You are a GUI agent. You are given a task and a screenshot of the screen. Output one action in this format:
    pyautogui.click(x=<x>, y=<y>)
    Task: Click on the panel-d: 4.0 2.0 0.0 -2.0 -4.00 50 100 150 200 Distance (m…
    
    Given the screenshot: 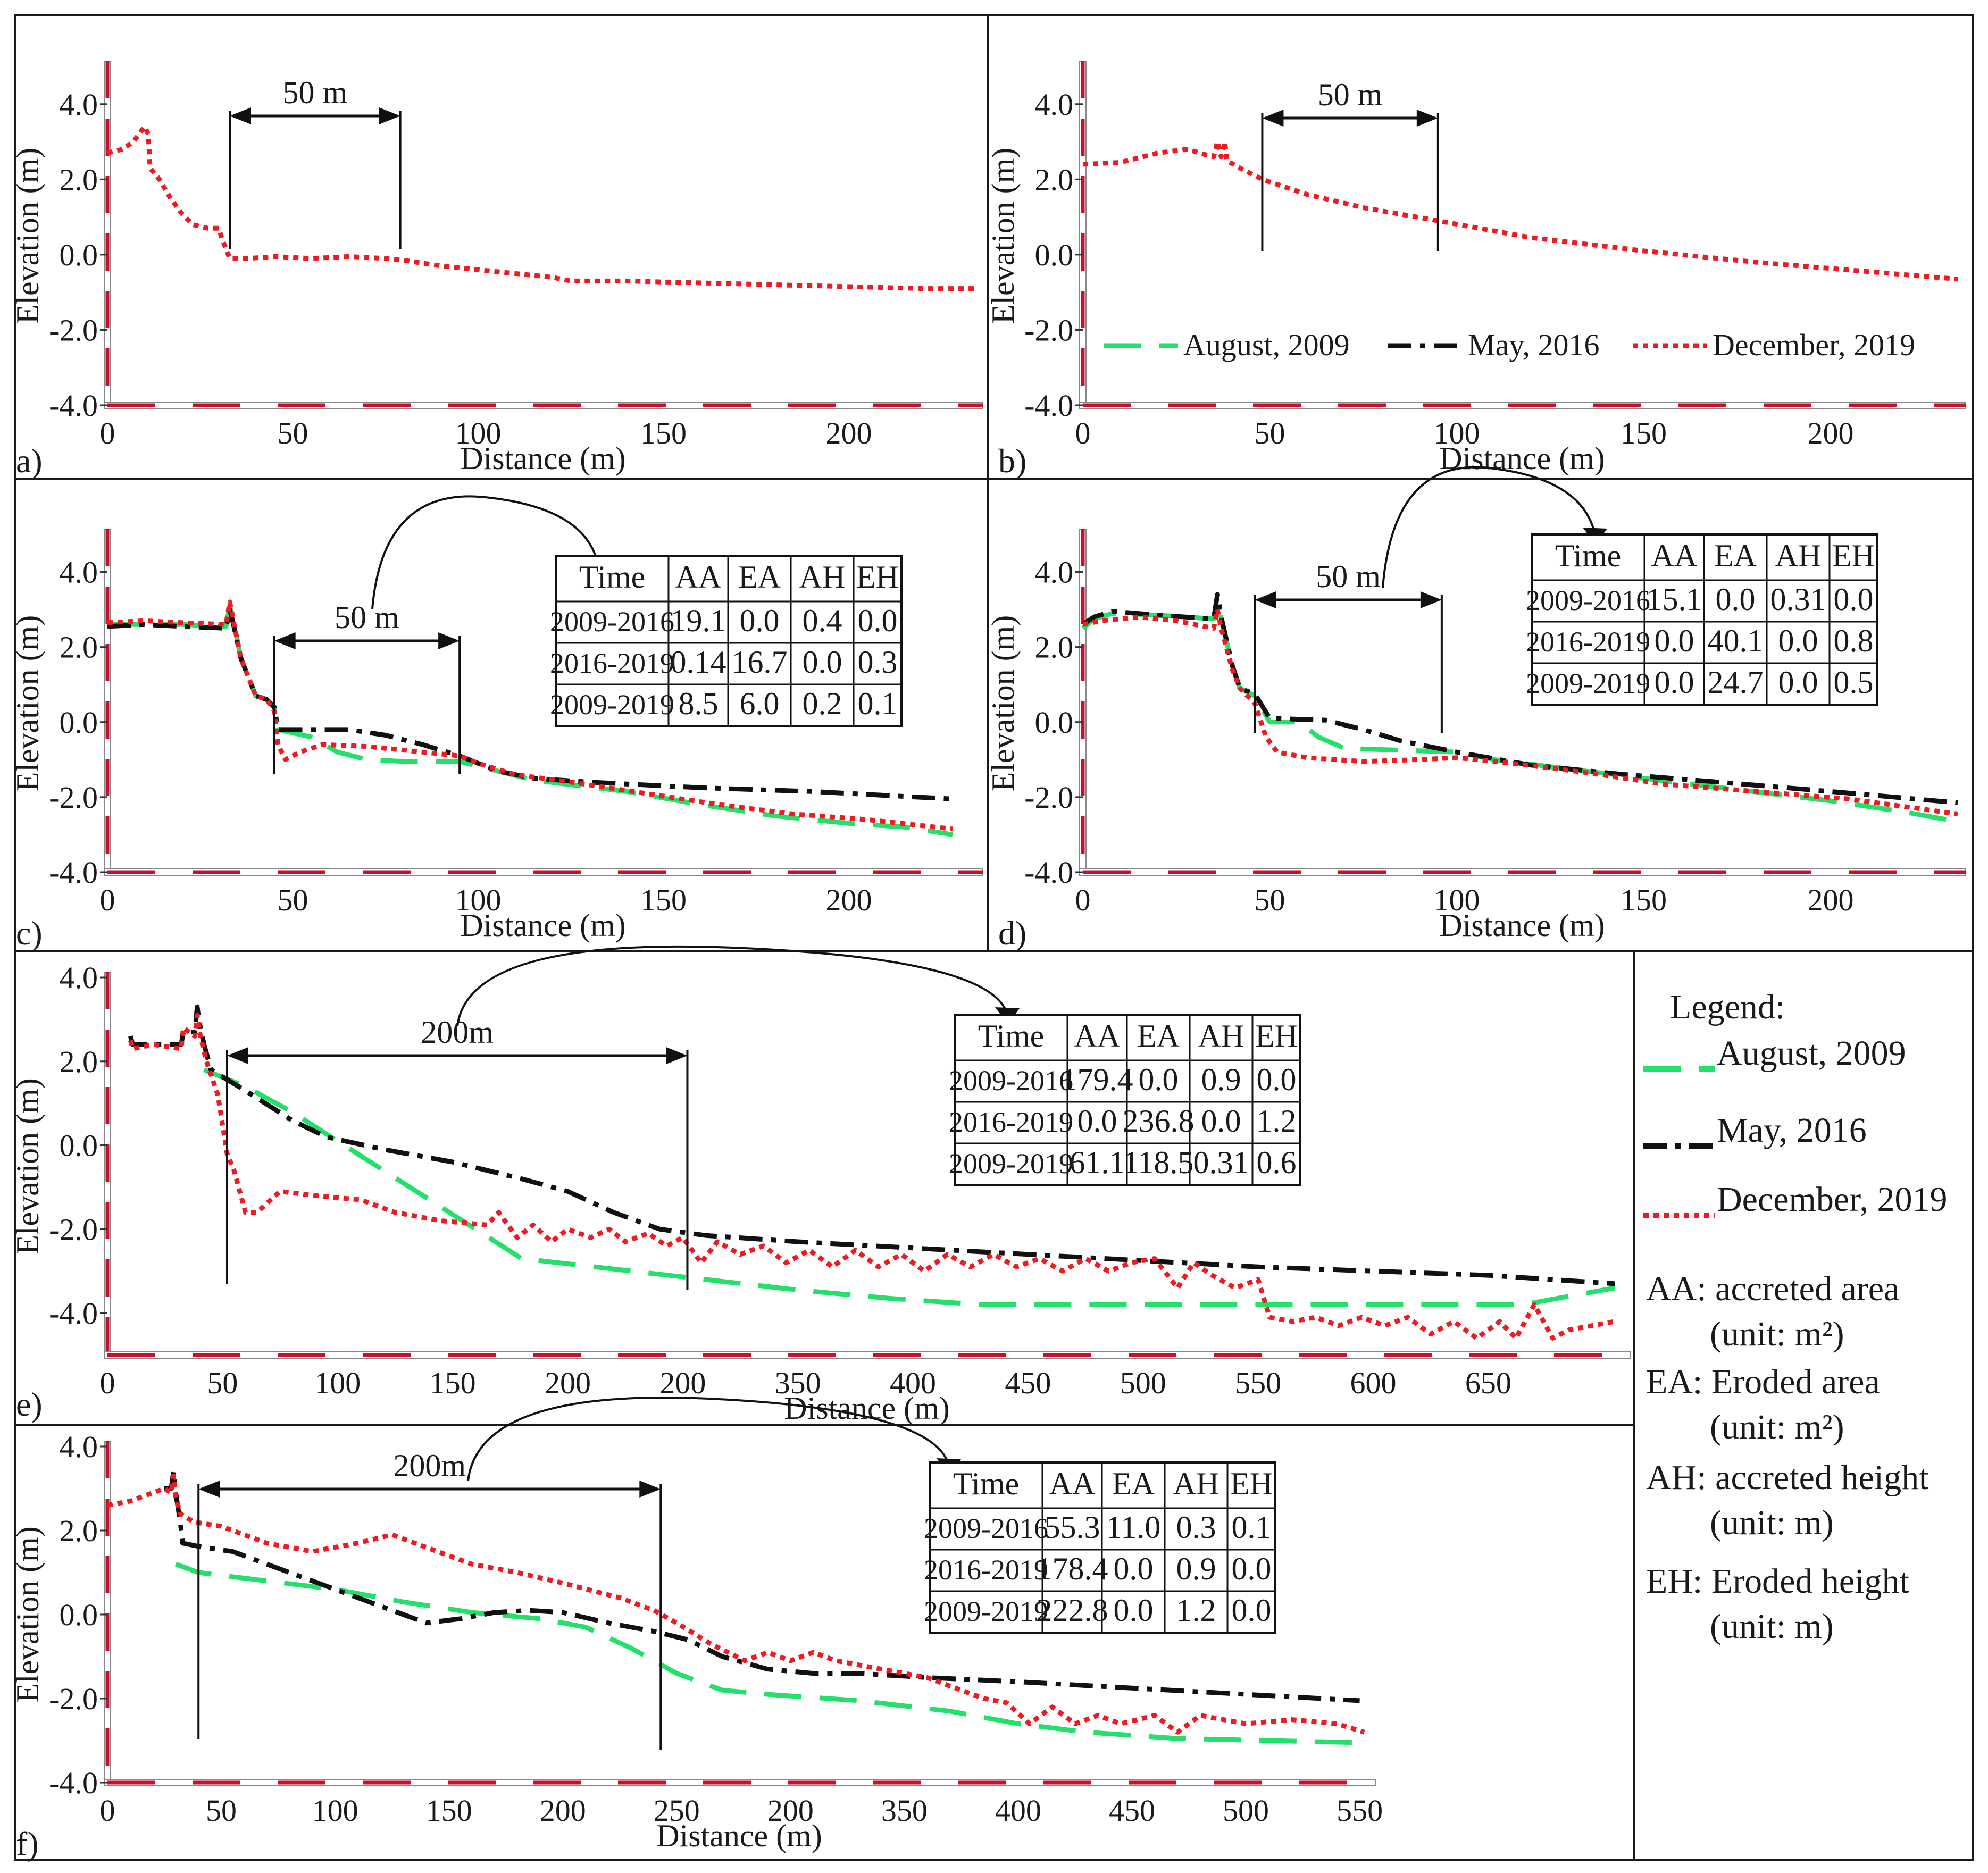 What is the action you would take?
    pyautogui.click(x=1475, y=709)
    